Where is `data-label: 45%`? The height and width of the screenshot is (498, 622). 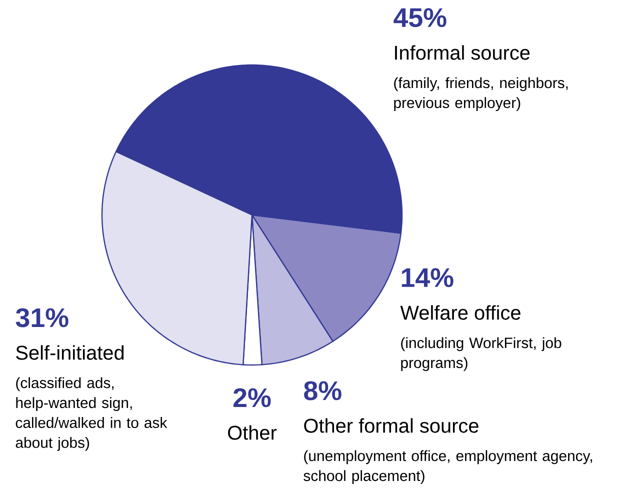
data-label: 45% is located at coordinates (420, 18).